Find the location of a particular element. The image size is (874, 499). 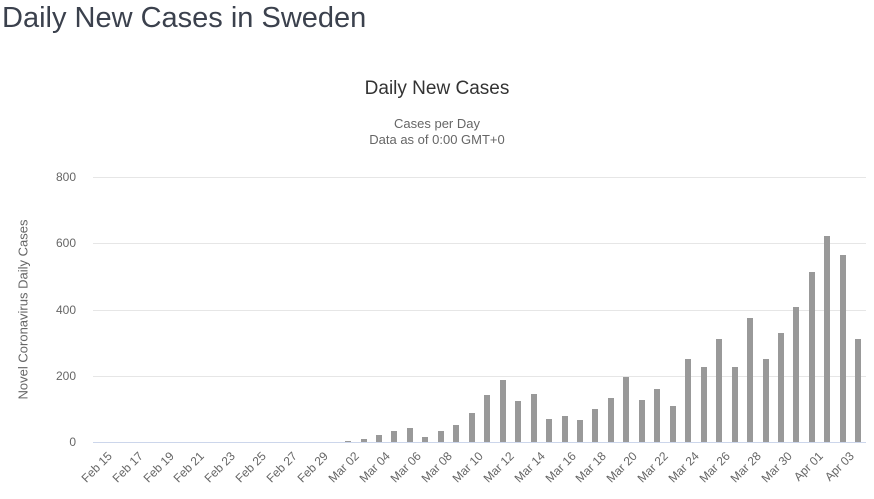

page-title: Daily New Cases in Sweden is located at coordinates (184, 18).